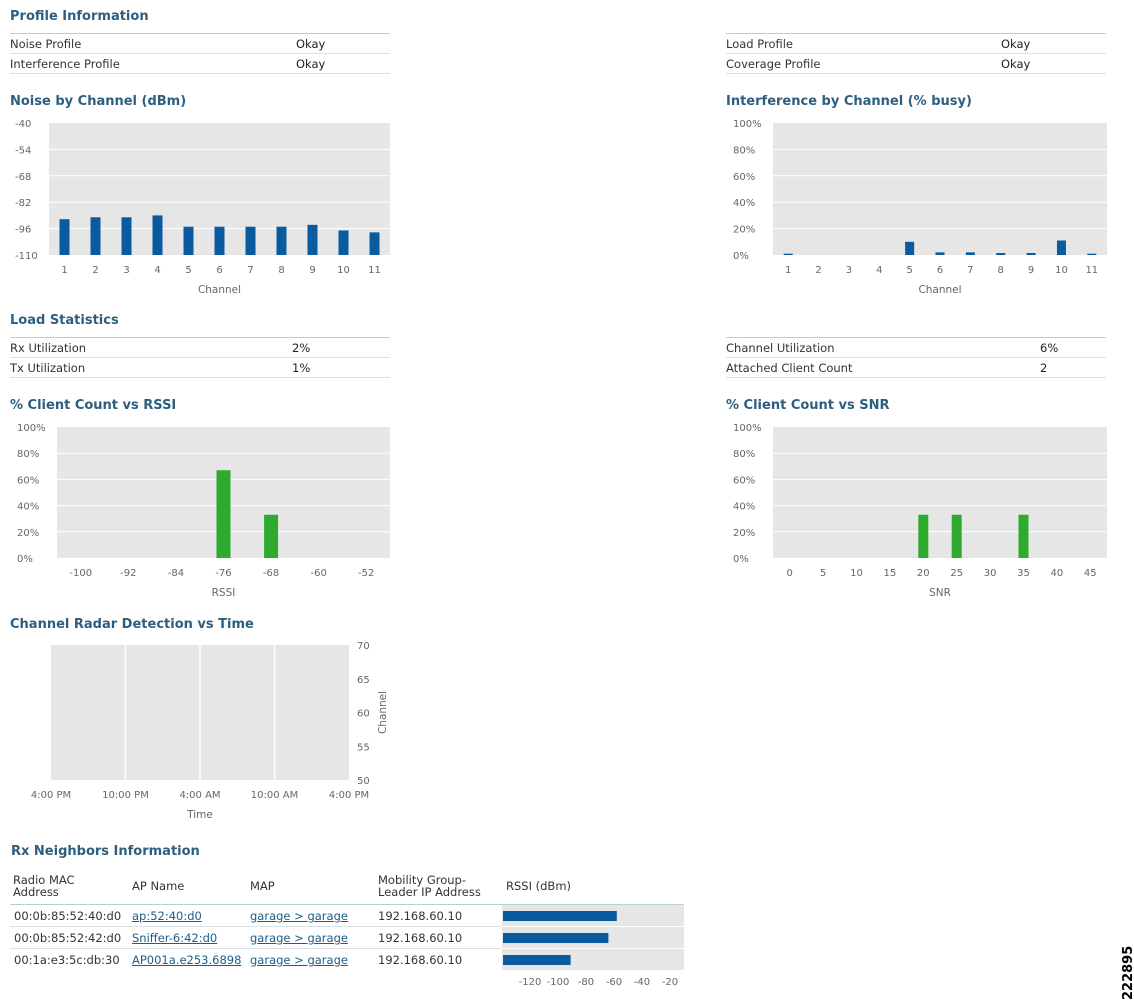  What do you see at coordinates (46, 44) in the screenshot?
I see `profile-label: Noise Profile` at bounding box center [46, 44].